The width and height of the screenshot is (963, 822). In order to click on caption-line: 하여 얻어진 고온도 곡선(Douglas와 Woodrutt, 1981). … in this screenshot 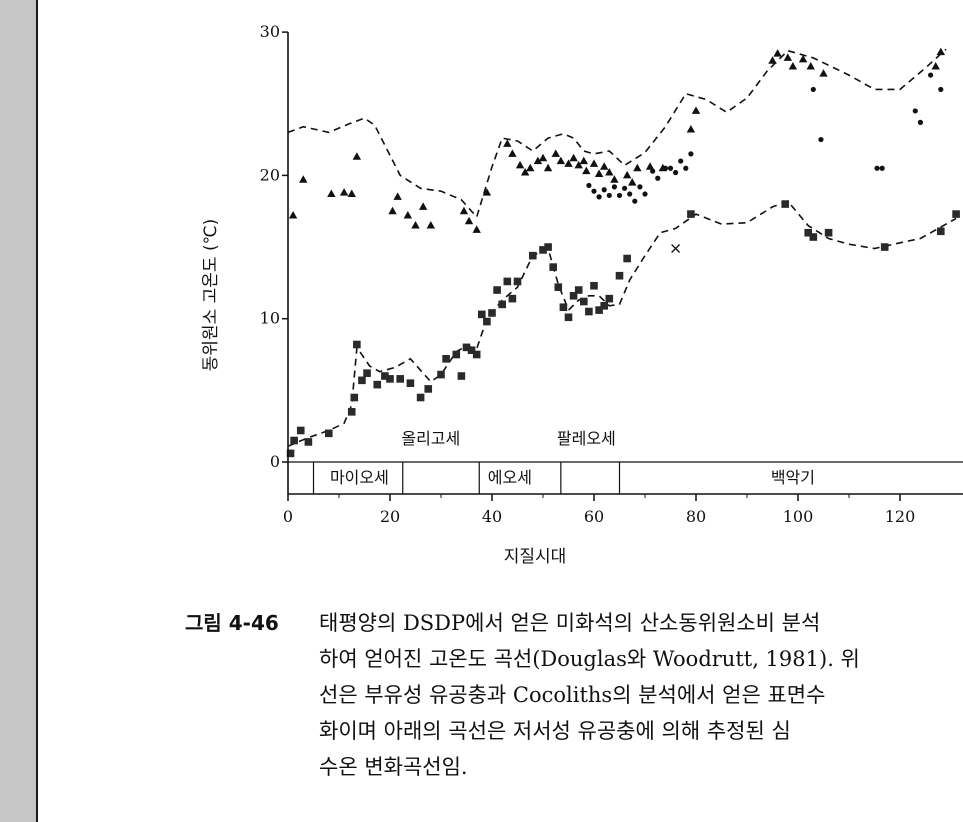, I will do `click(589, 659)`.